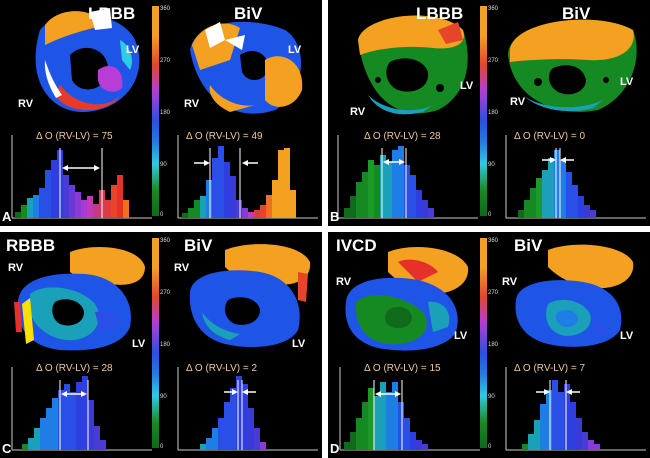 Image resolution: width=650 pixels, height=458 pixels. I want to click on panel-c-left-rv-label: RV, so click(16, 268).